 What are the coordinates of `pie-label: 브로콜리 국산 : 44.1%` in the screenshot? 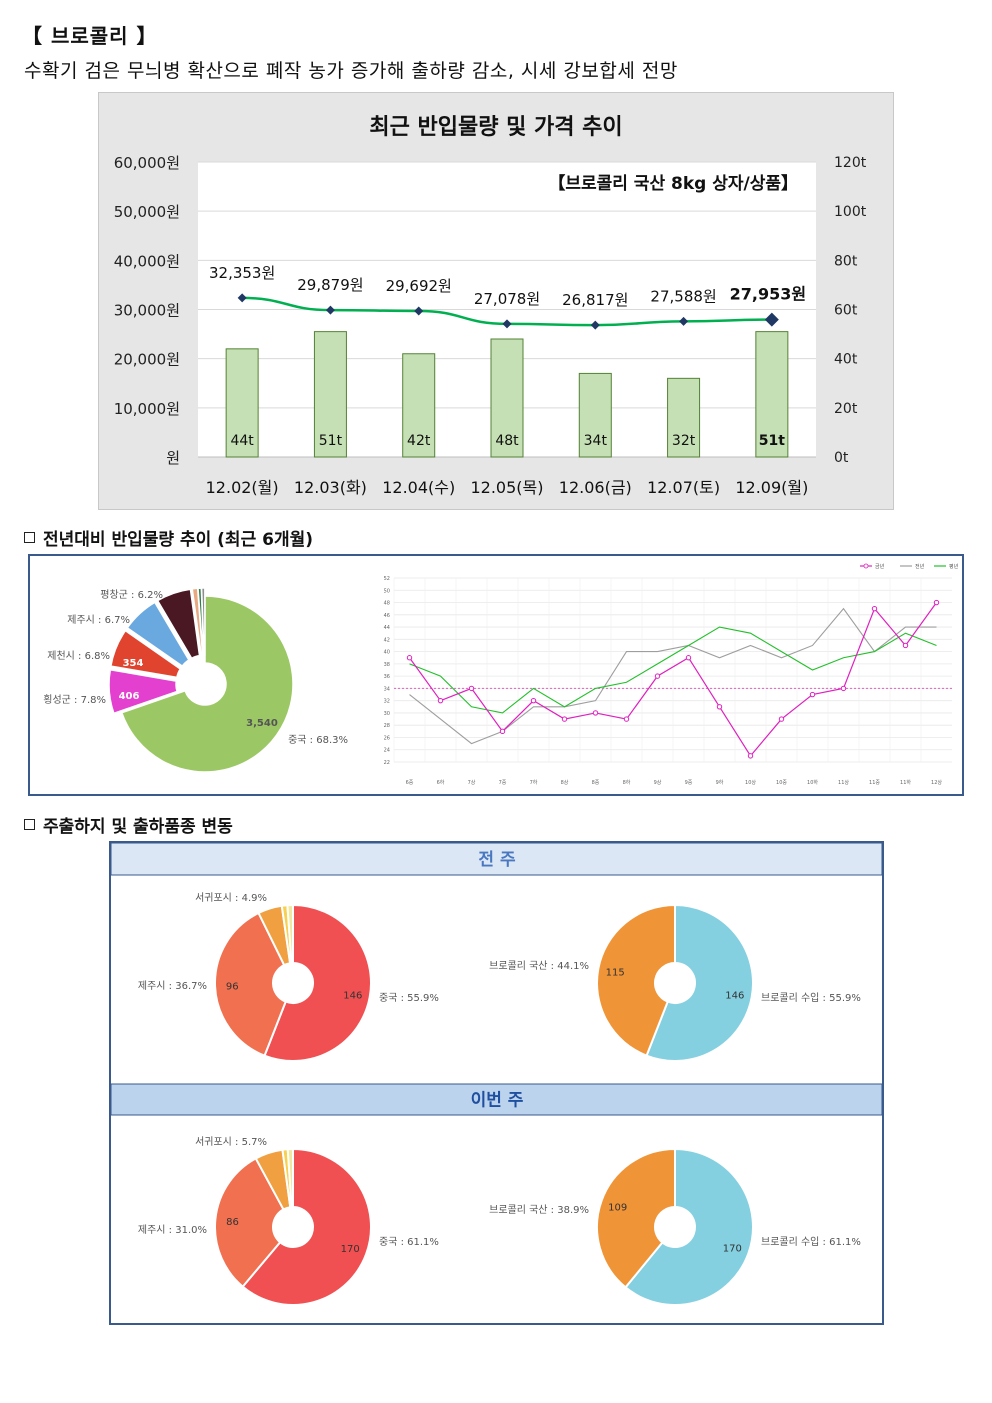 It's located at (539, 966).